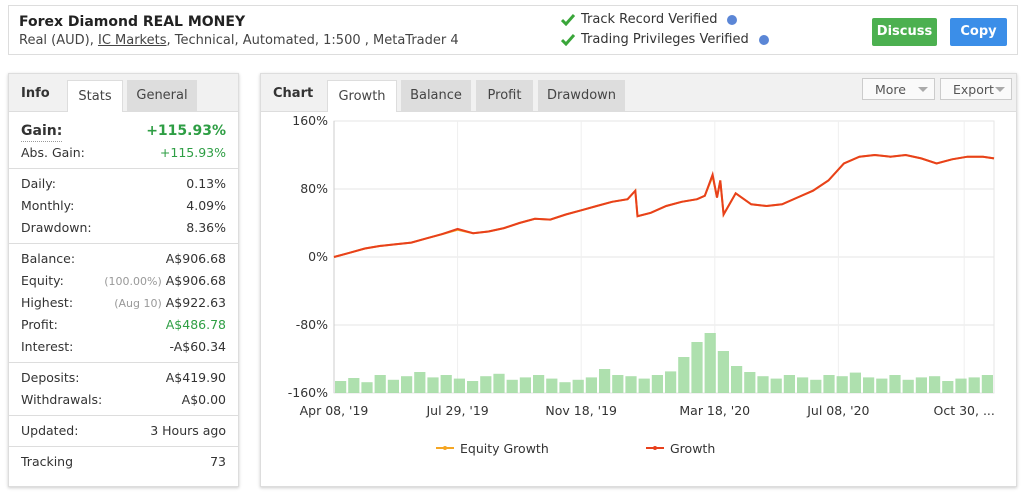 The height and width of the screenshot is (493, 1024). I want to click on stats-row: Tracking 73, so click(123, 462).